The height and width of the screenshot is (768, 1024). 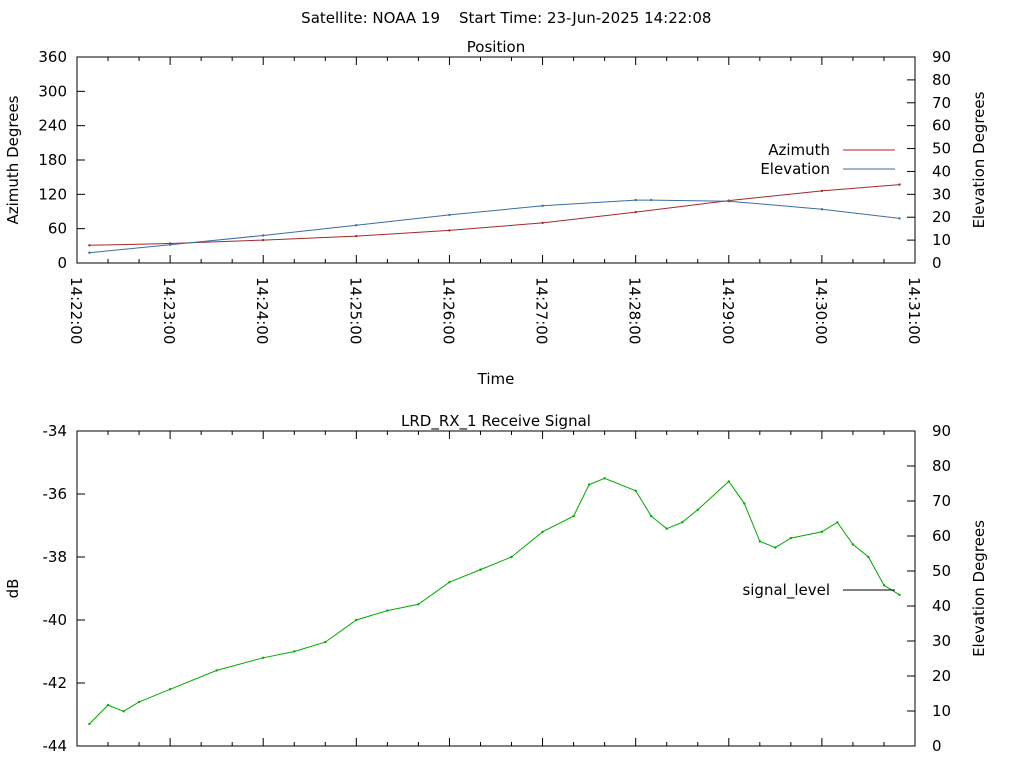 I want to click on y-tick-label: 60, so click(x=57, y=229).